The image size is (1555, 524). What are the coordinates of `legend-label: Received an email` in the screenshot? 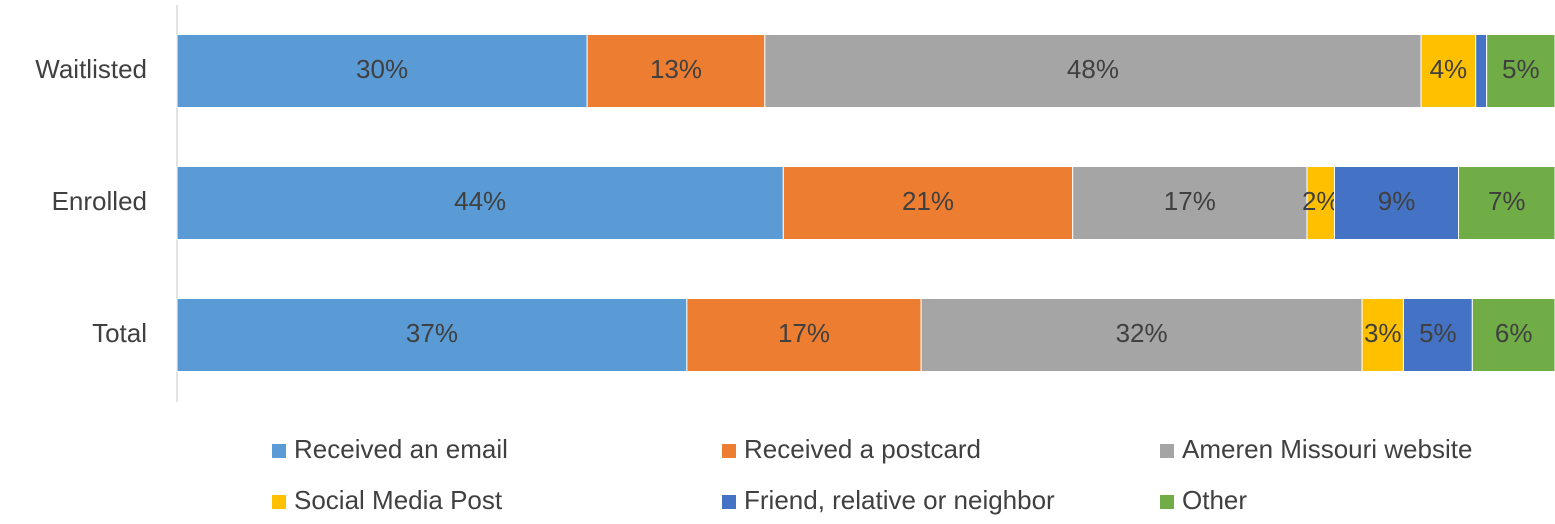 It's located at (401, 449).